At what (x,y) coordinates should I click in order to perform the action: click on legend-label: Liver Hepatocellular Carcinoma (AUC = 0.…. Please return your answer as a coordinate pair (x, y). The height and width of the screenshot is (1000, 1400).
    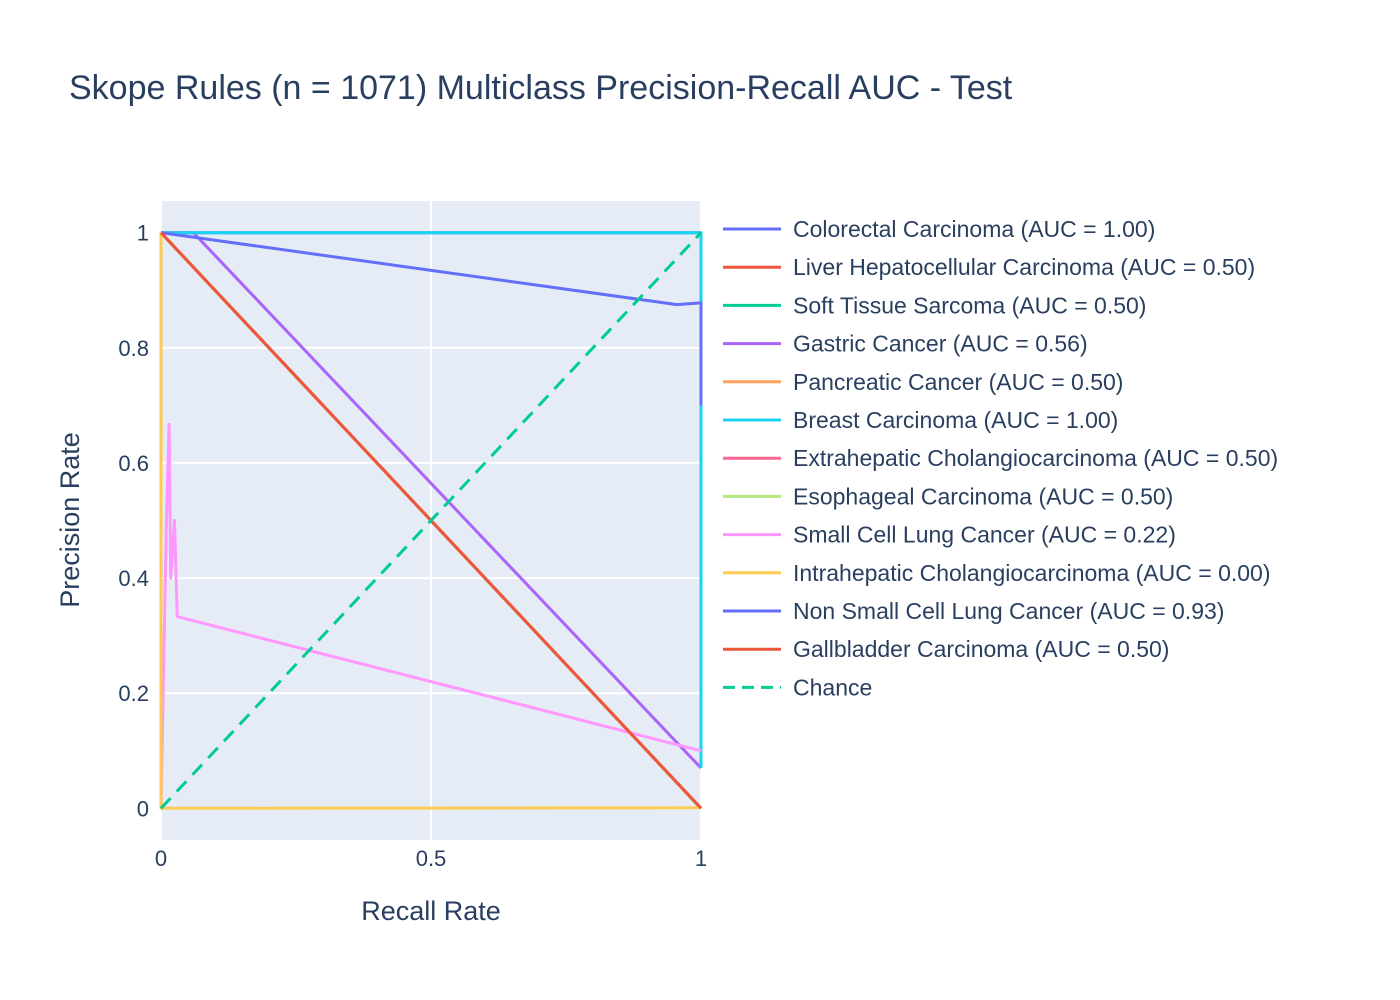
    Looking at the image, I should click on (1024, 267).